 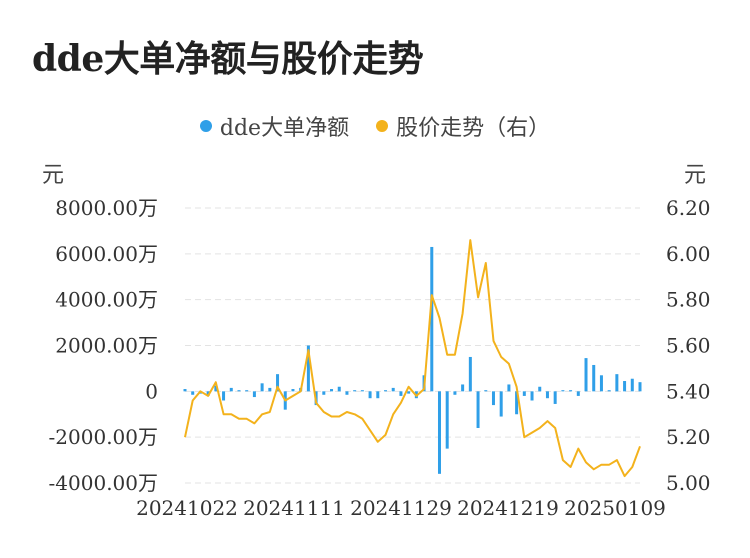 I want to click on right-tick-label: 5.60, so click(x=688, y=346).